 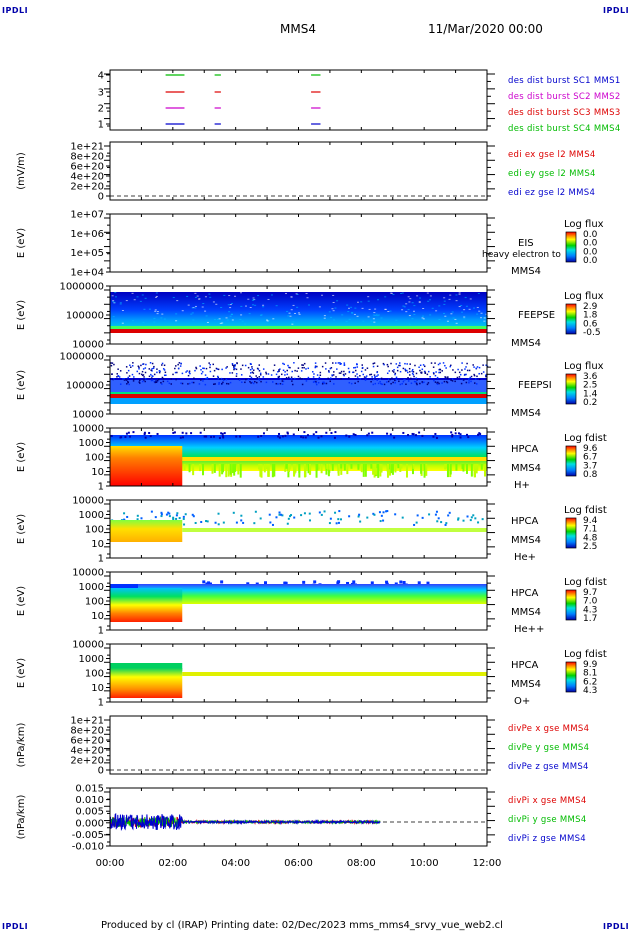 I want to click on colorbar-tick: 3.6, so click(x=590, y=377).